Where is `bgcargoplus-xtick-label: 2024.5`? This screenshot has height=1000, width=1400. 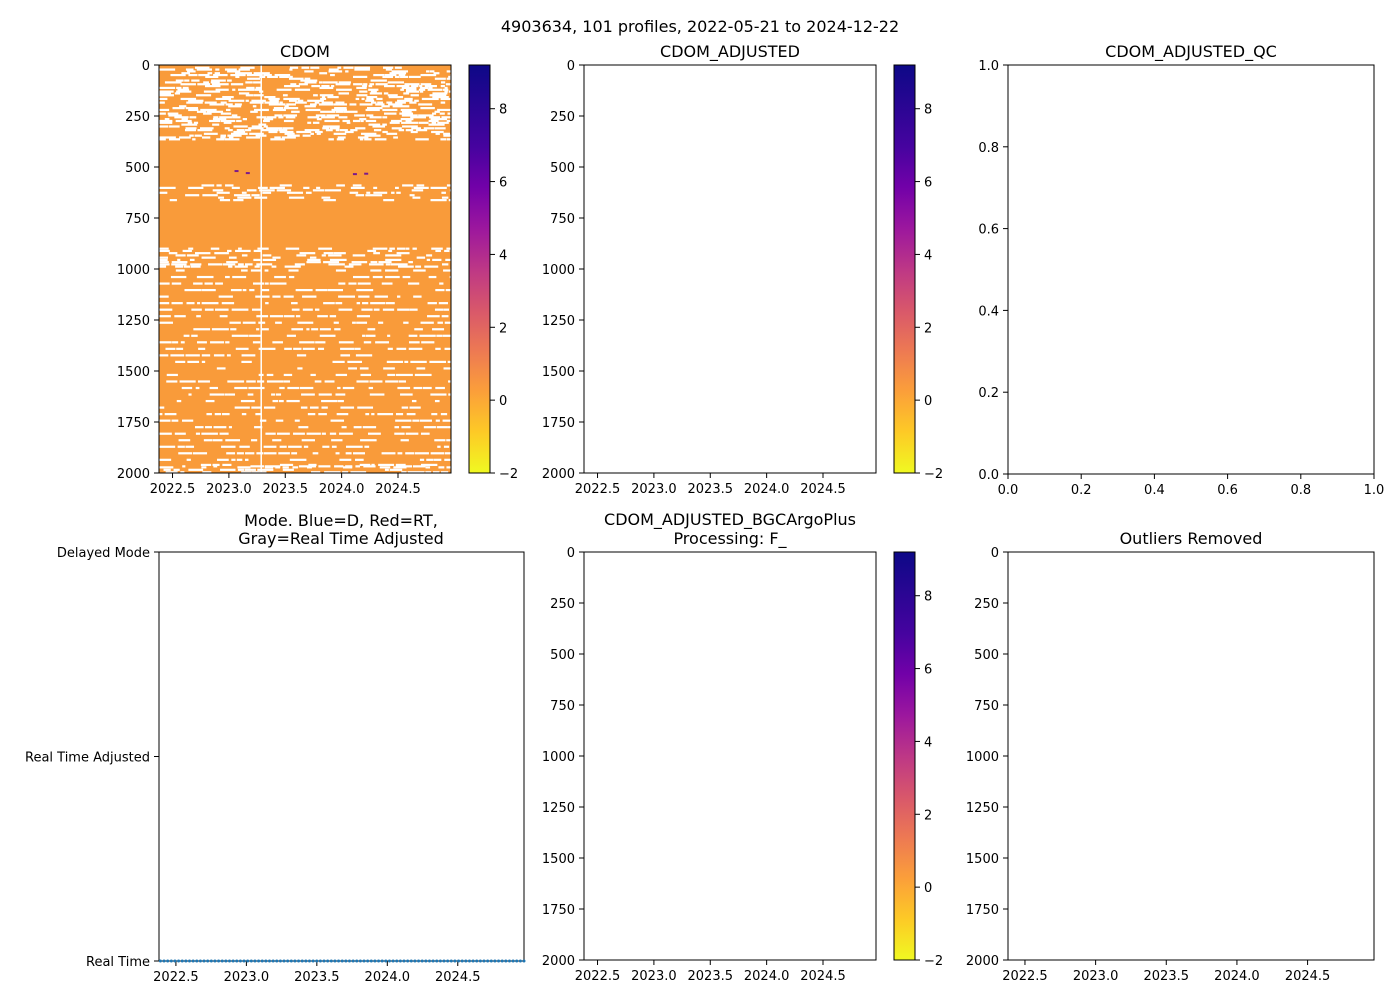 bgcargoplus-xtick-label: 2024.5 is located at coordinates (823, 976).